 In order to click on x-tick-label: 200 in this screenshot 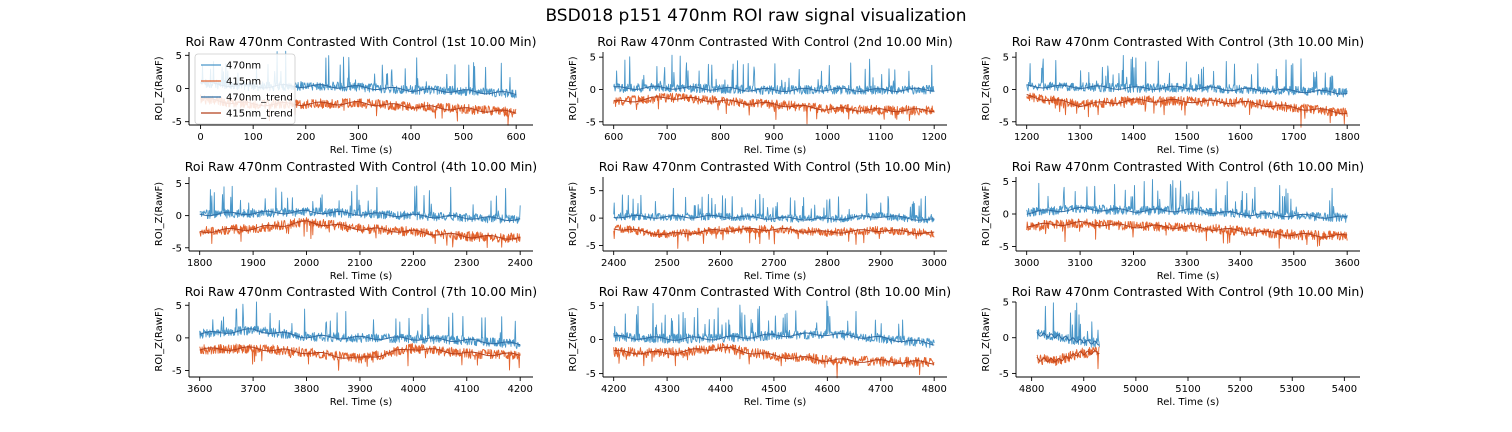, I will do `click(305, 137)`.